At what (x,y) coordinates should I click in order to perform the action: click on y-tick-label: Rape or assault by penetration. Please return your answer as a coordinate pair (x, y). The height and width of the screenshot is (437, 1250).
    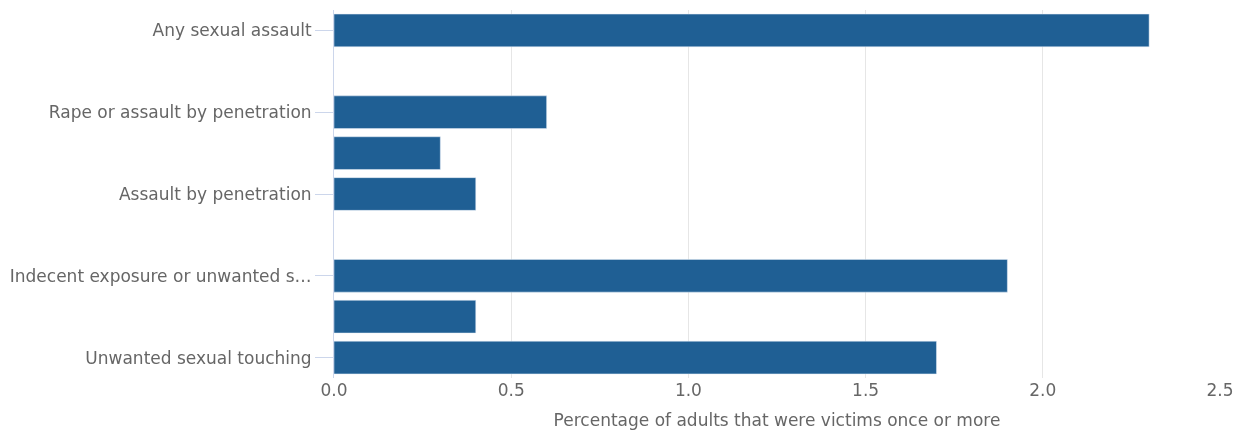
    Looking at the image, I should click on (180, 112).